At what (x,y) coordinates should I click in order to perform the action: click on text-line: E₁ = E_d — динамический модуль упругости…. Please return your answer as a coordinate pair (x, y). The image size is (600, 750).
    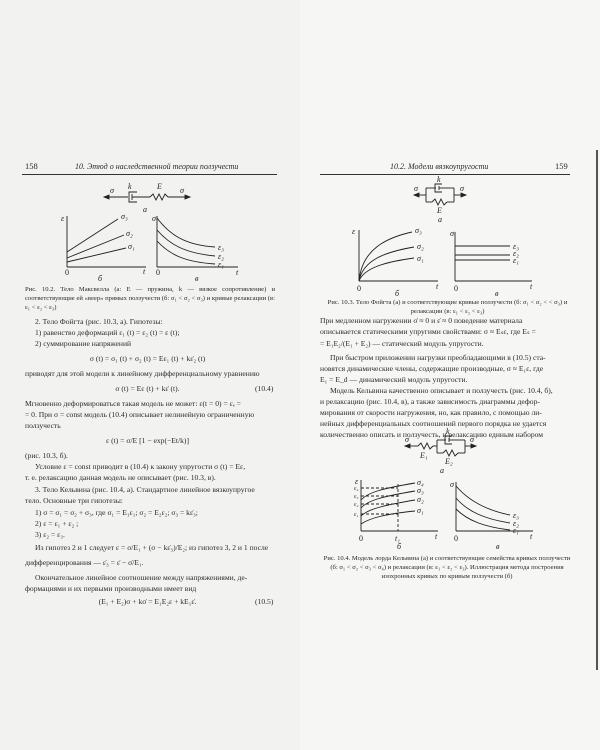
    Looking at the image, I should click on (394, 379).